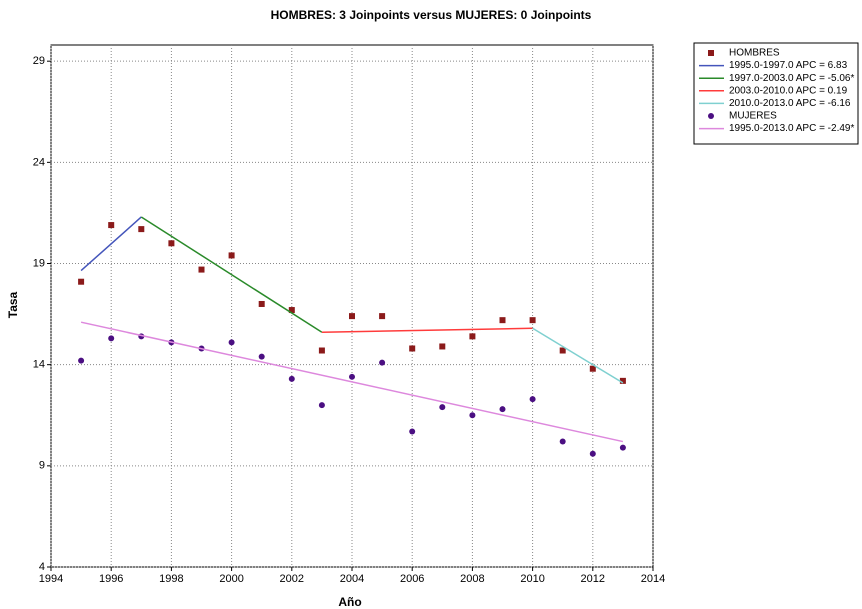  Describe the element at coordinates (412, 579) in the screenshot. I see `x-tick-label: 2006` at that location.